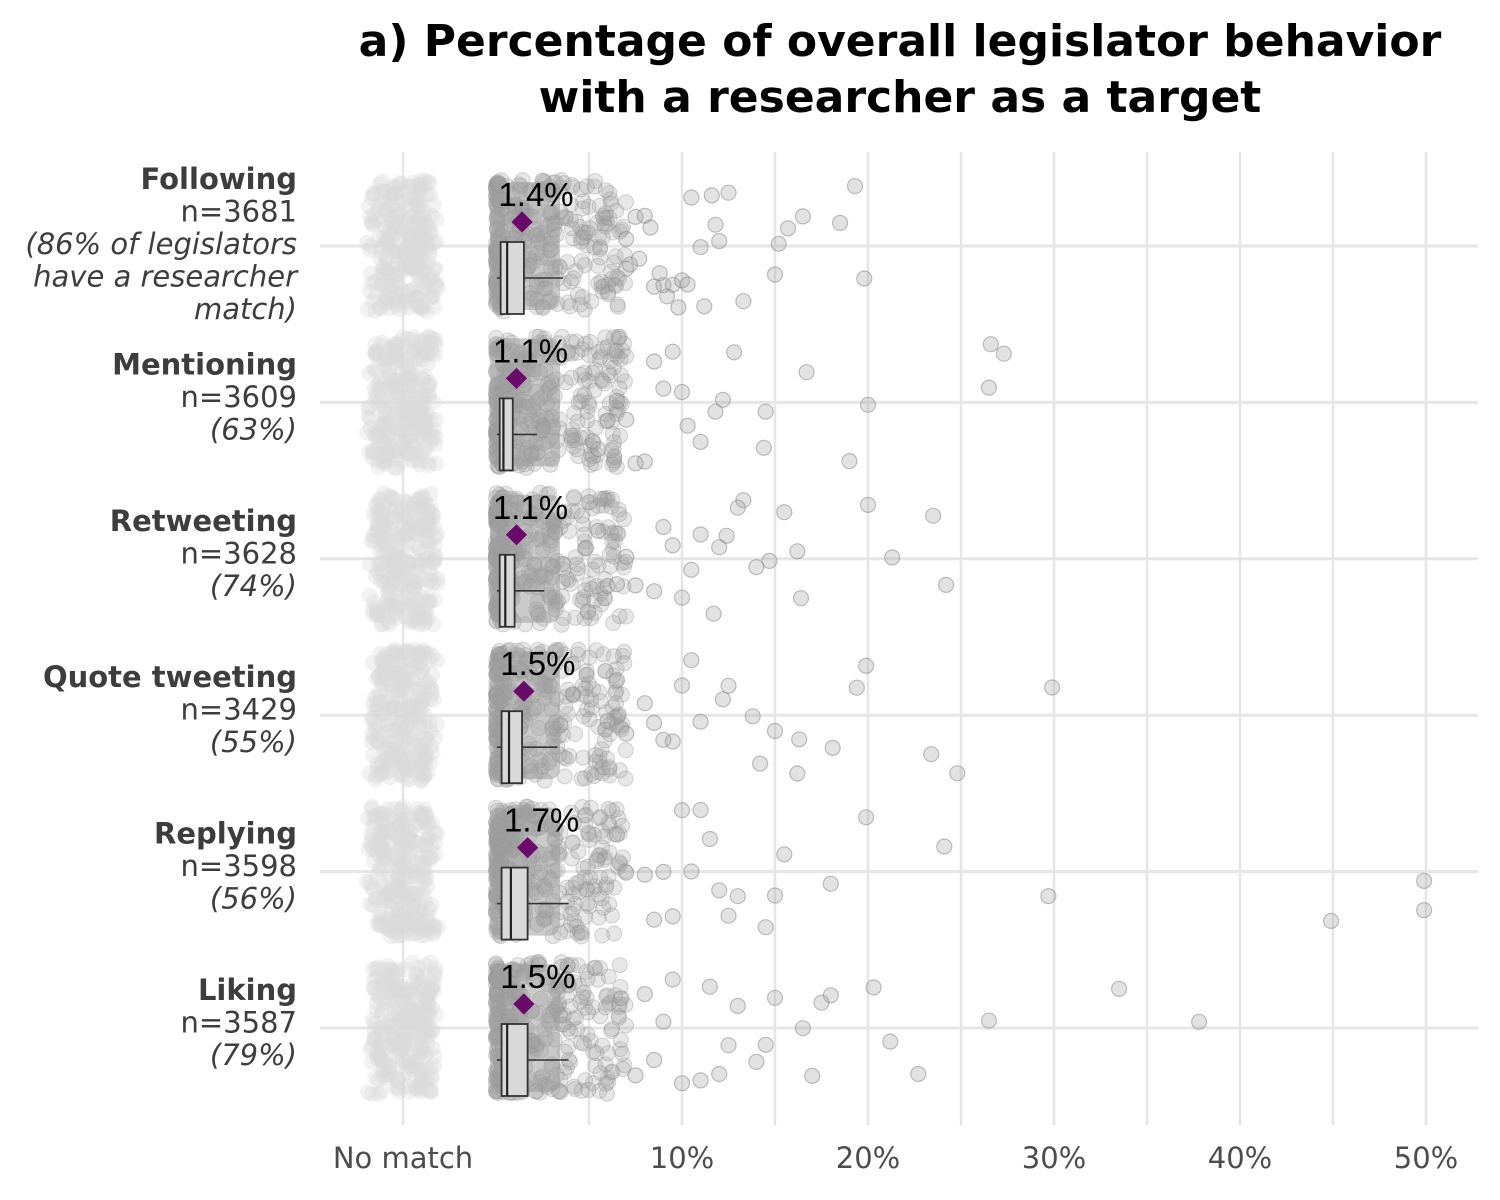 This screenshot has height=1200, width=1500. I want to click on category-name: Retweeting, so click(203, 521).